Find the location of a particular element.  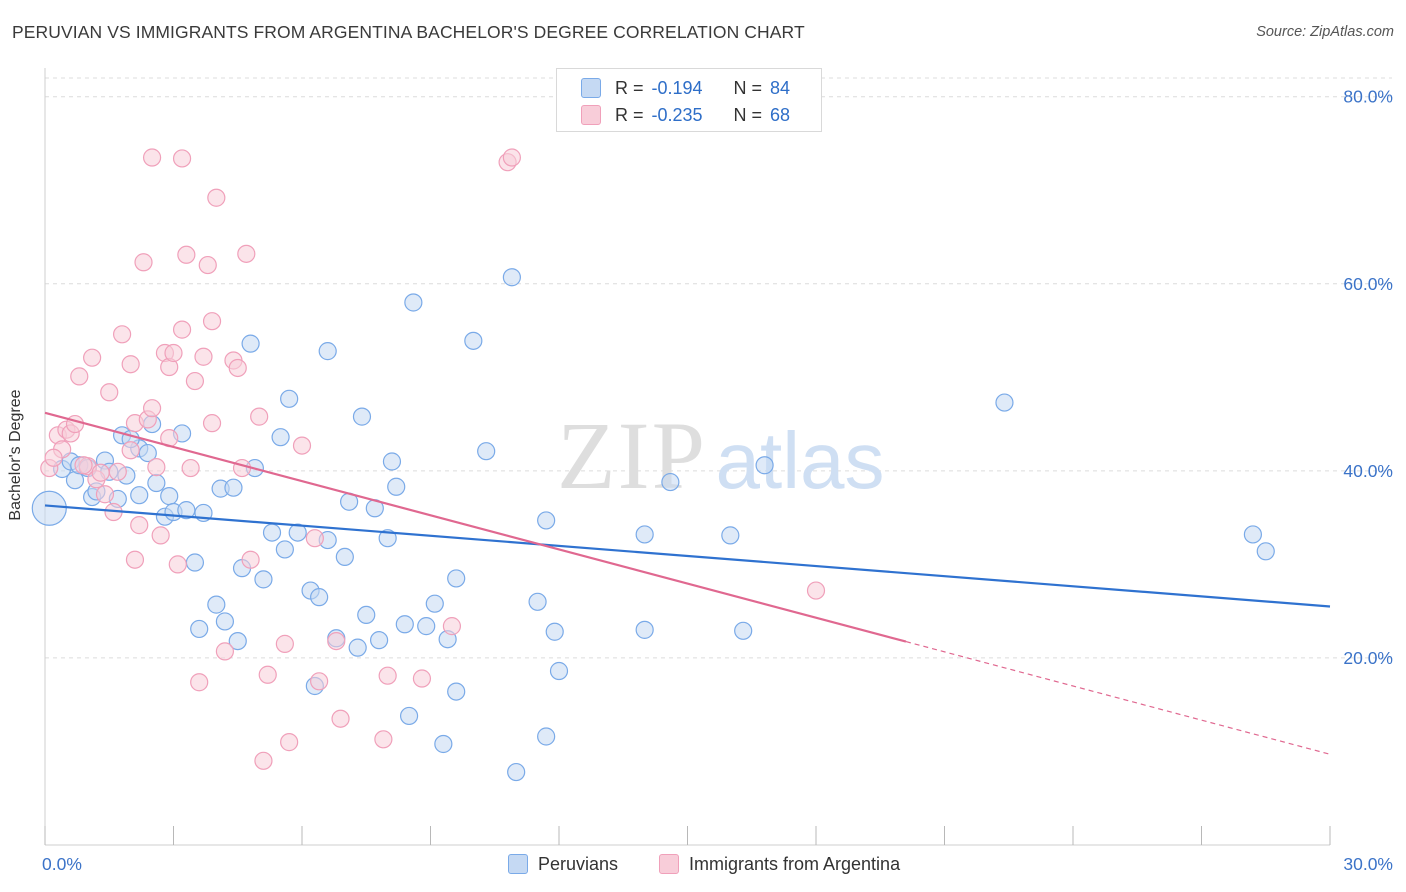

watermark-atlas: atlas is located at coordinates (800, 460).